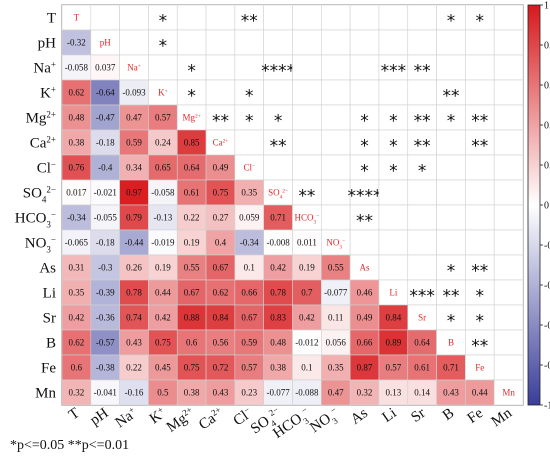 The height and width of the screenshot is (467, 550). I want to click on cell-value: -0.13, so click(162, 218).